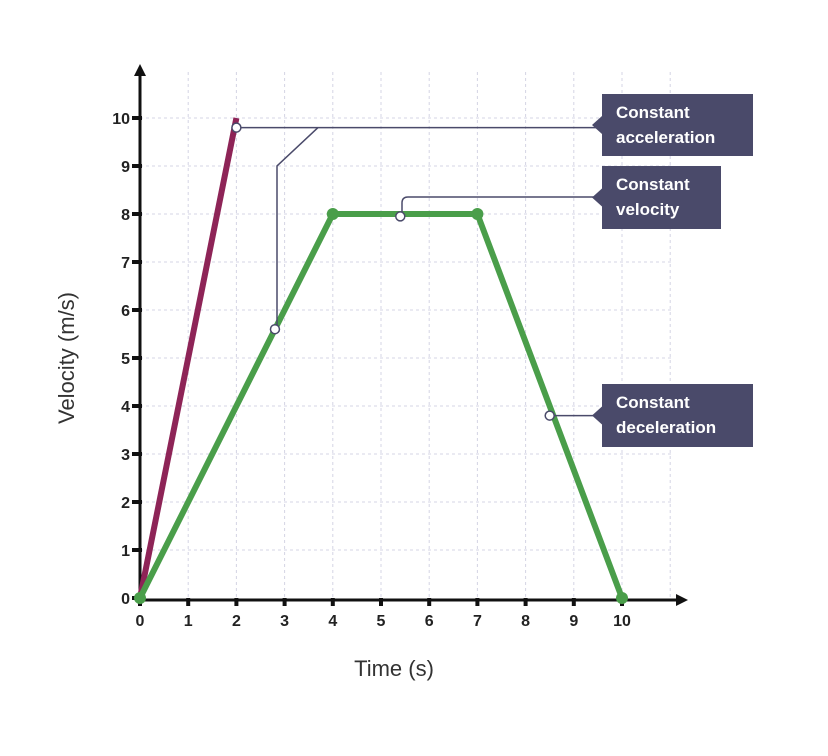  What do you see at coordinates (284, 621) in the screenshot?
I see `x-tick-label: 3` at bounding box center [284, 621].